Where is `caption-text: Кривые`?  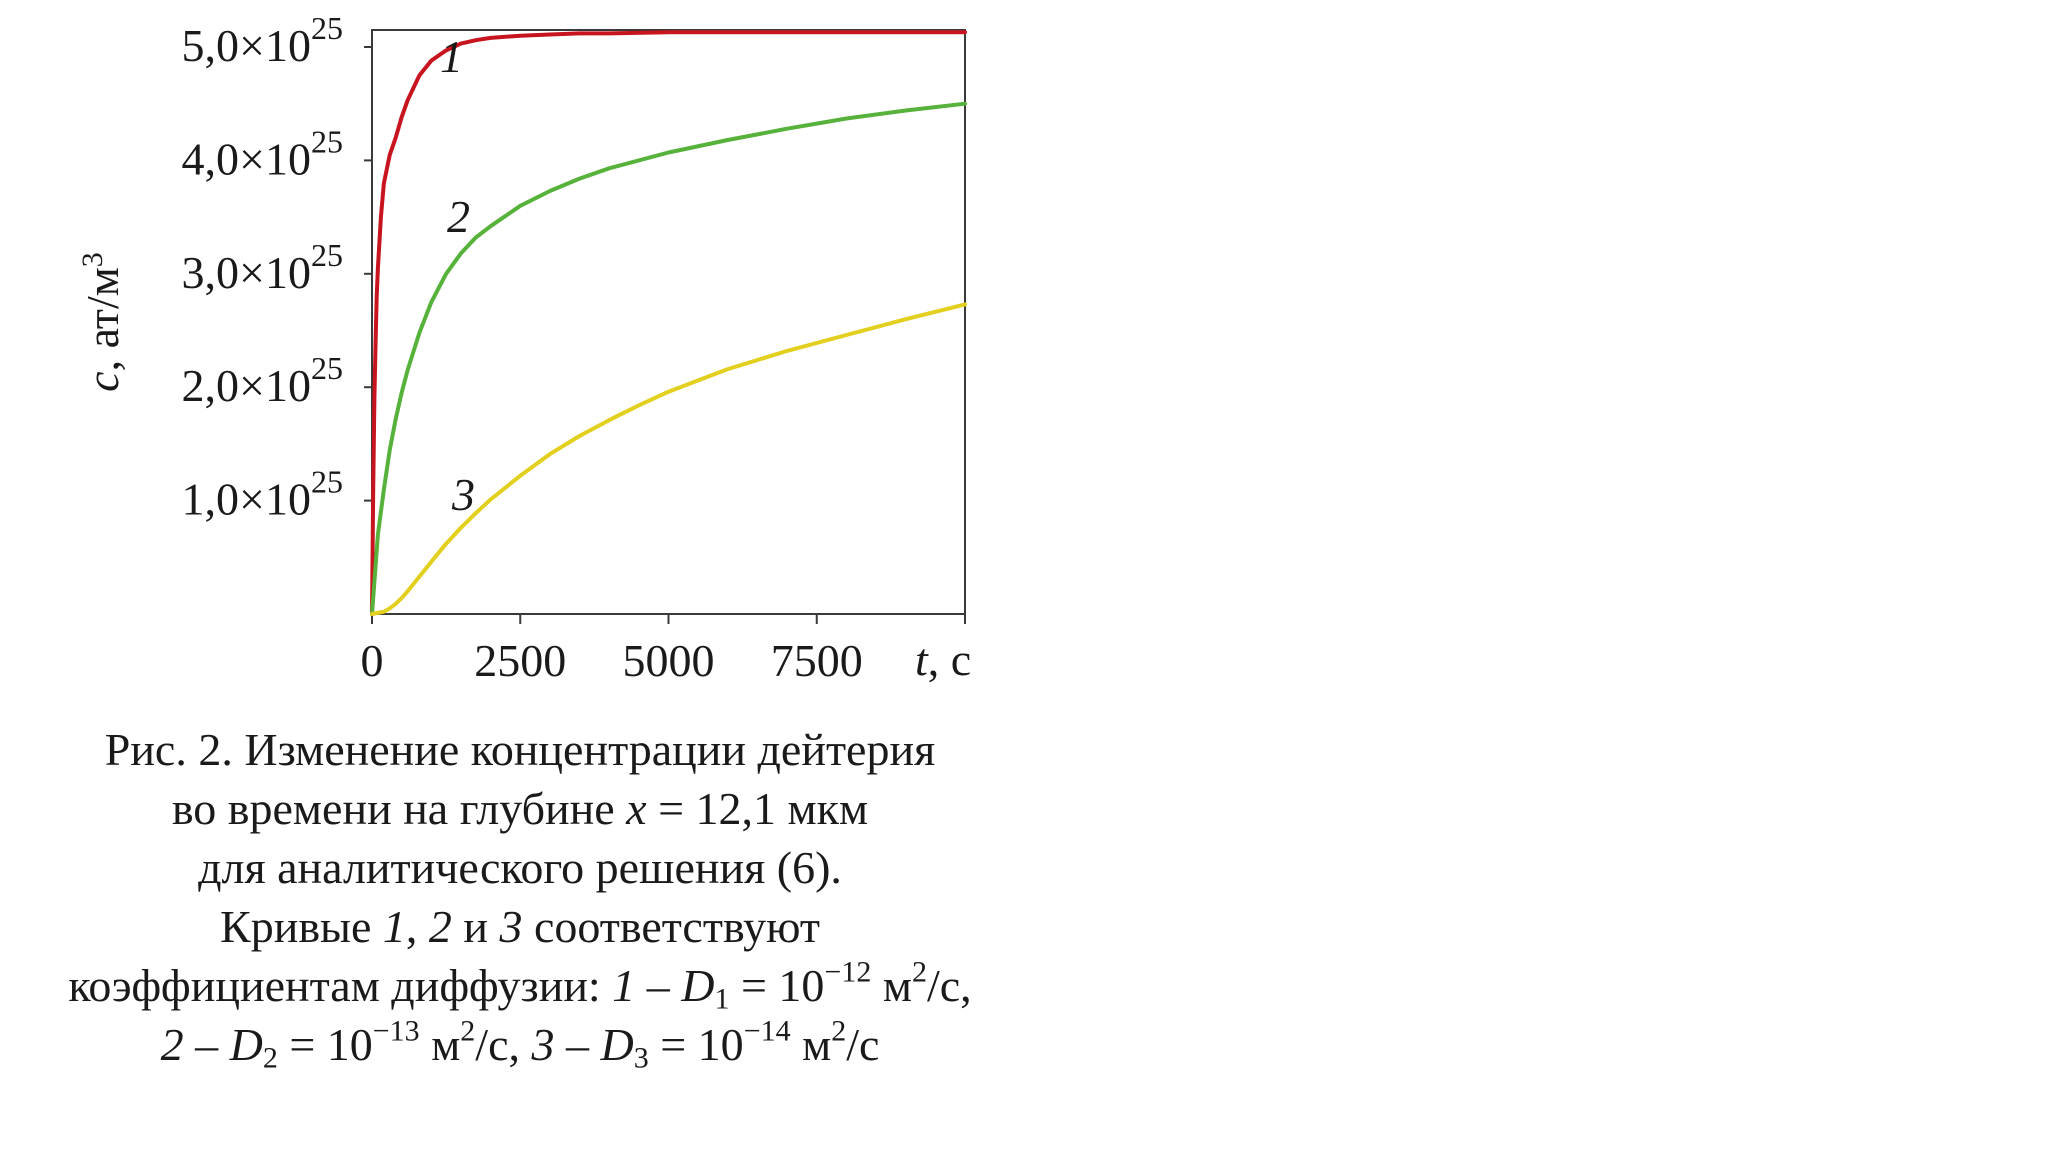 caption-text: Кривые is located at coordinates (301, 926).